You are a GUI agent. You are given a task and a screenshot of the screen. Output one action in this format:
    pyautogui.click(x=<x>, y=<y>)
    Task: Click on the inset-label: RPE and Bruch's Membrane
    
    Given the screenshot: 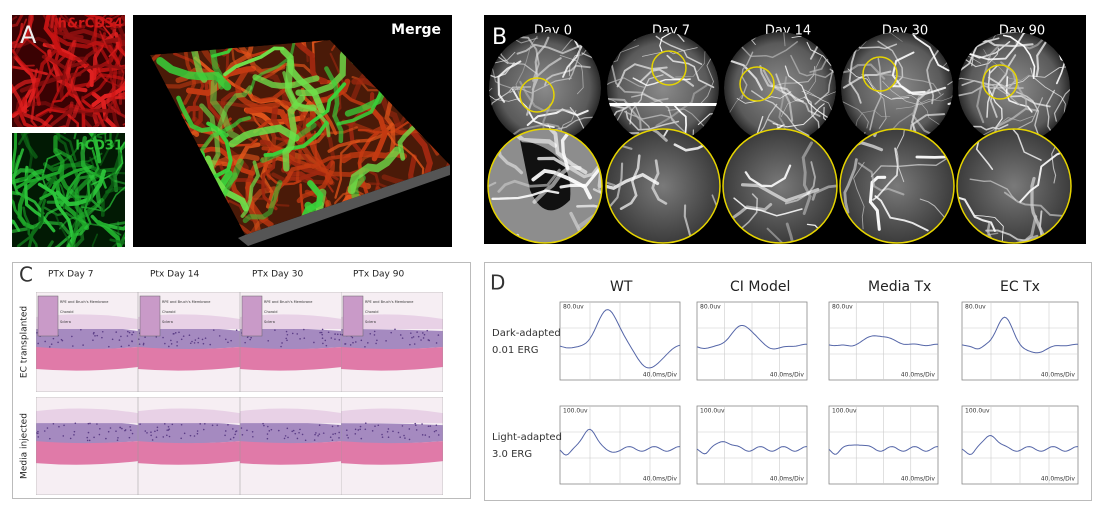 What is the action you would take?
    pyautogui.click(x=288, y=302)
    